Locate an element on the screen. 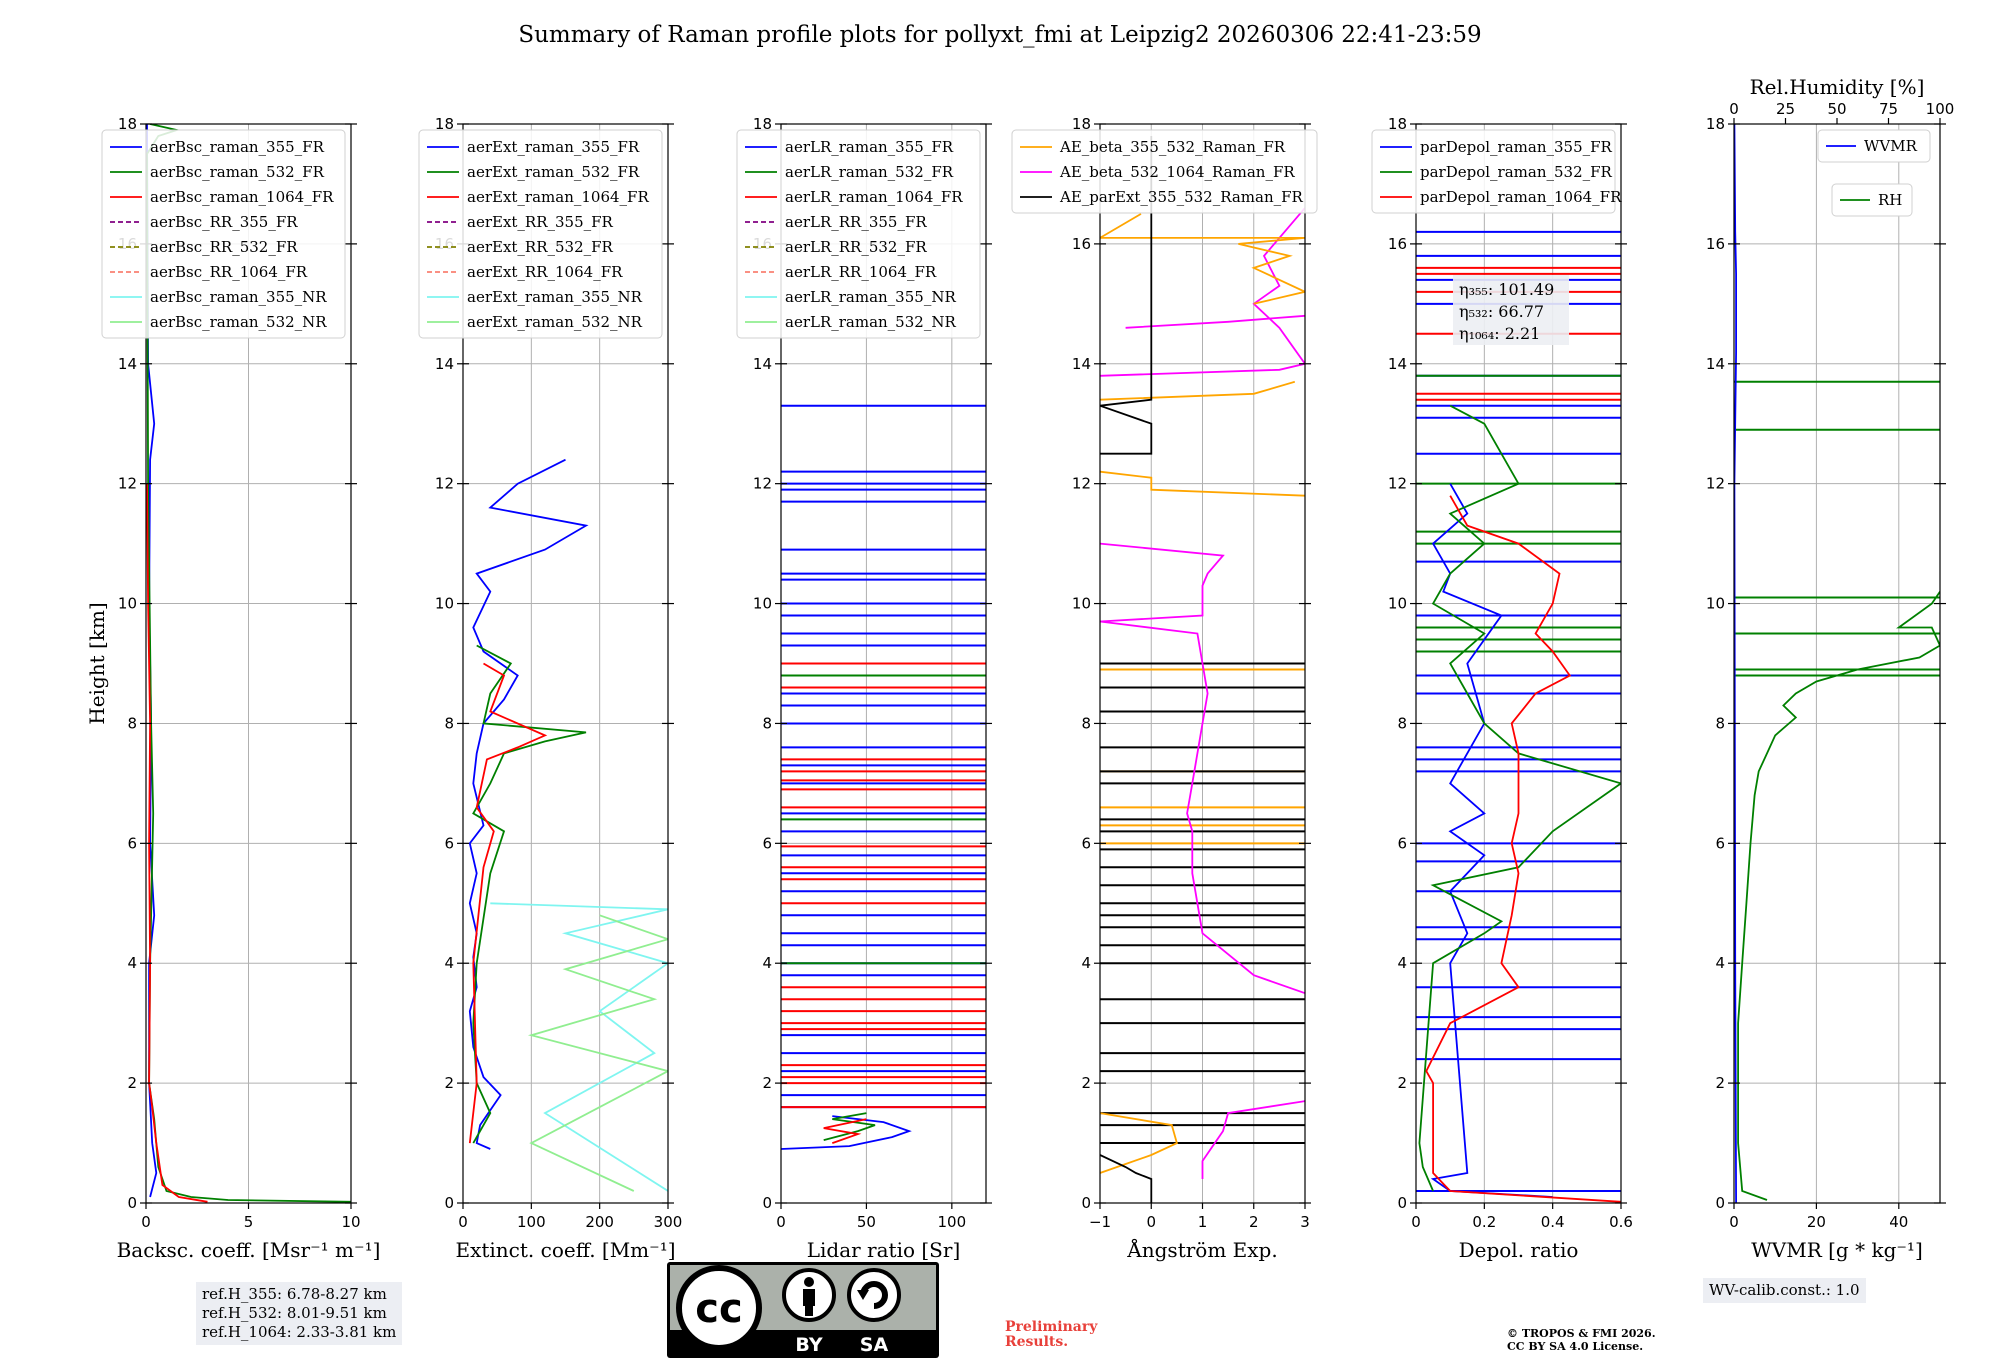 The image size is (2000, 1360). x-tick-label: 3 is located at coordinates (1305, 1222).